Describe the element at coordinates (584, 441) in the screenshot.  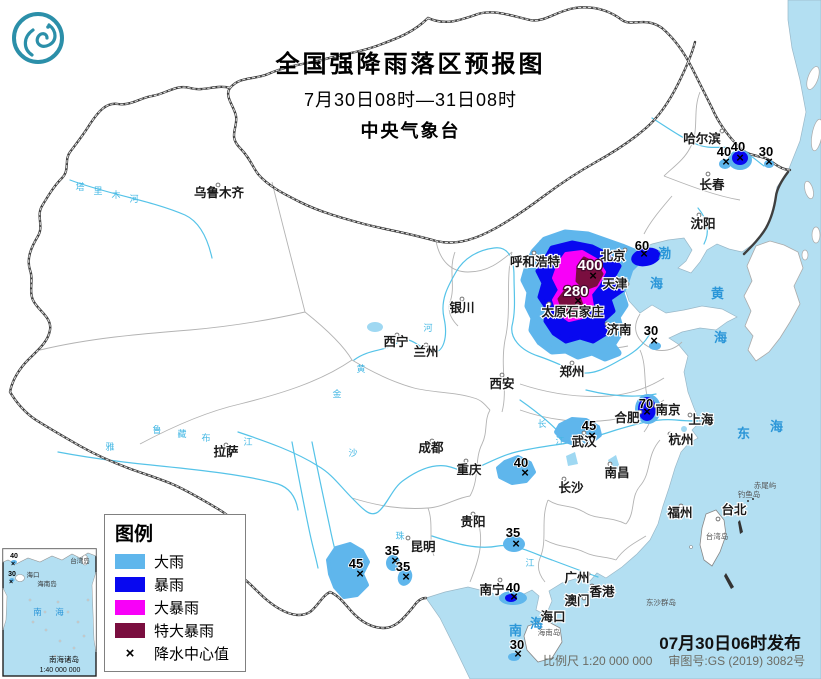
I see `city-label: 武汉` at that location.